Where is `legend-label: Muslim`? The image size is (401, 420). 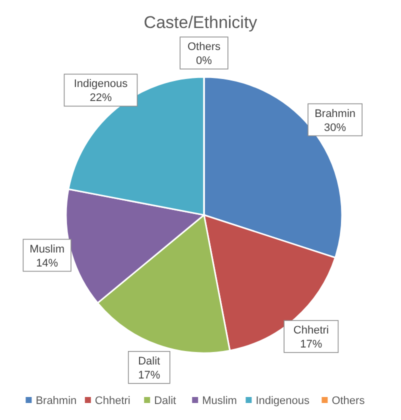
legend-label: Muslim is located at coordinates (219, 401).